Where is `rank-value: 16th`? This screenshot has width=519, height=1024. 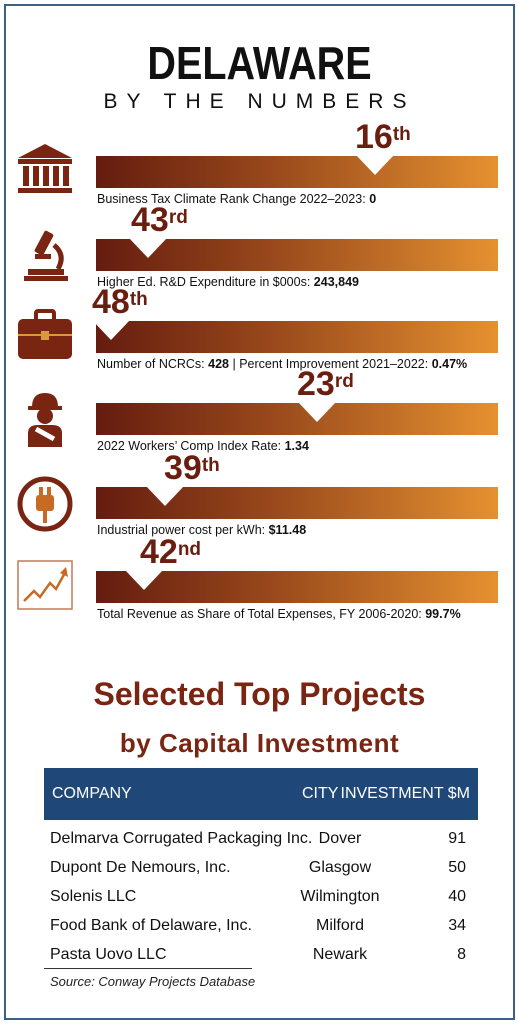
rank-value: 16th is located at coordinates (383, 137).